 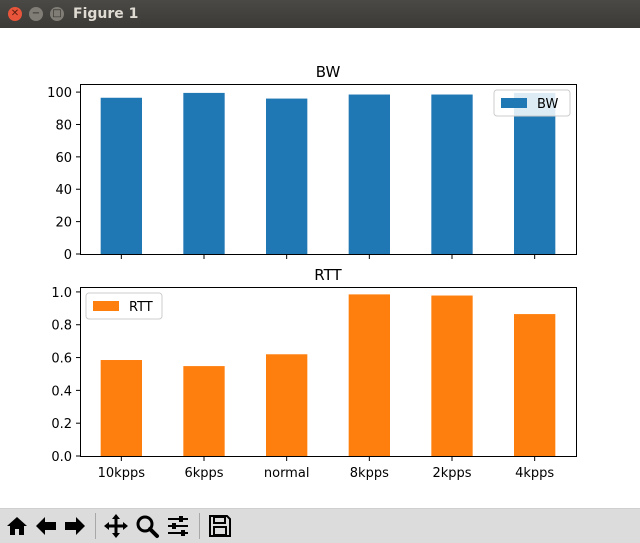 I want to click on zoom-button, so click(x=147, y=526).